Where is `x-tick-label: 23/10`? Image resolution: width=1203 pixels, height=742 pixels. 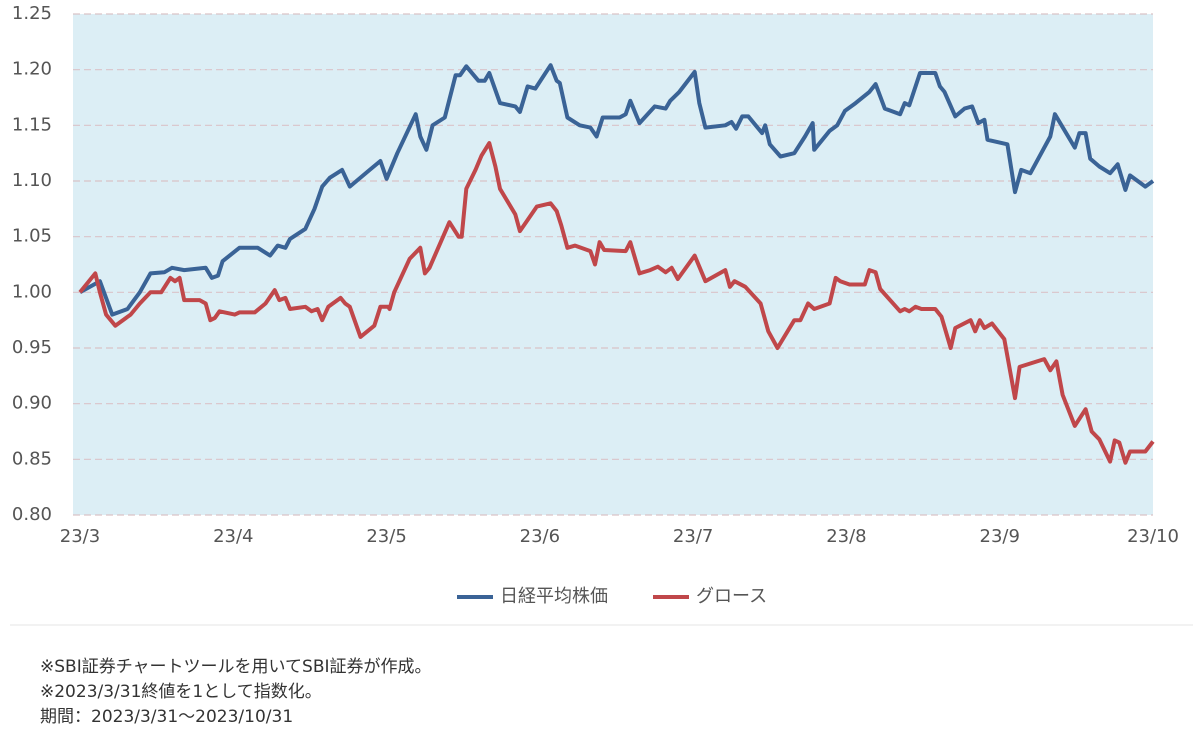
x-tick-label: 23/10 is located at coordinates (1153, 536).